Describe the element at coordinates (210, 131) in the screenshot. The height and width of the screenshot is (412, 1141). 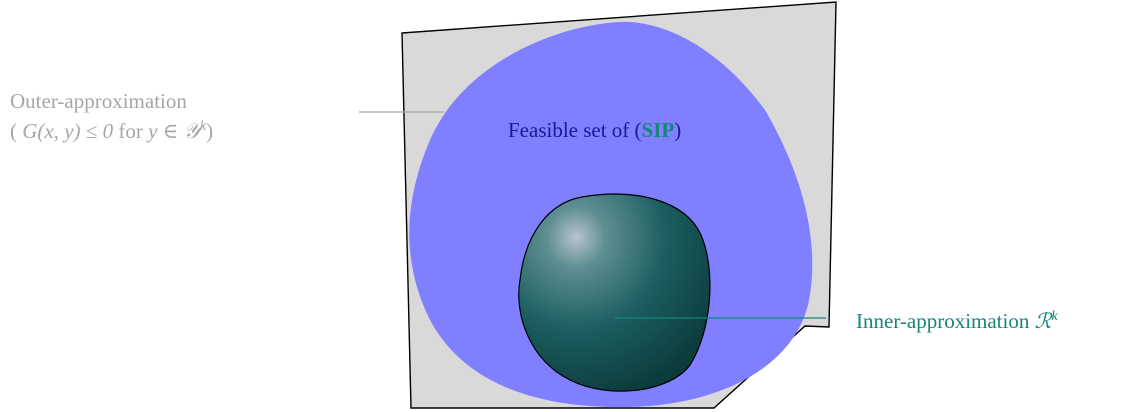
I see `outer-close-paren: )` at that location.